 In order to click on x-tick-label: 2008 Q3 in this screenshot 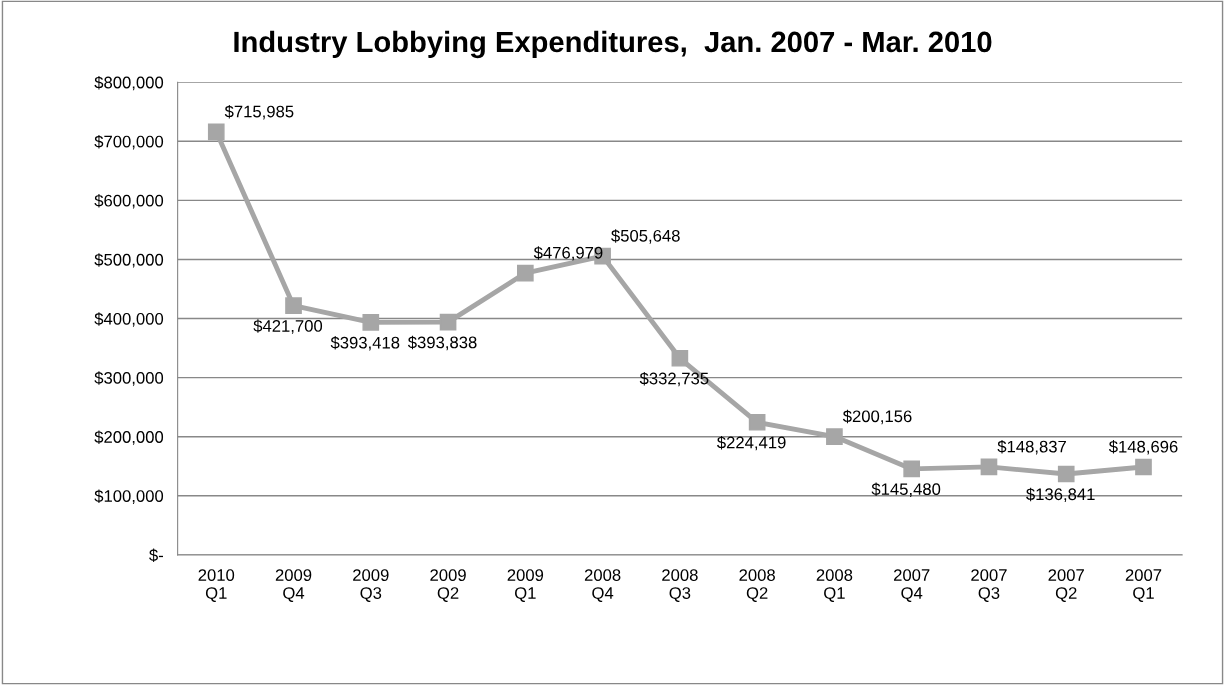, I will do `click(680, 585)`.